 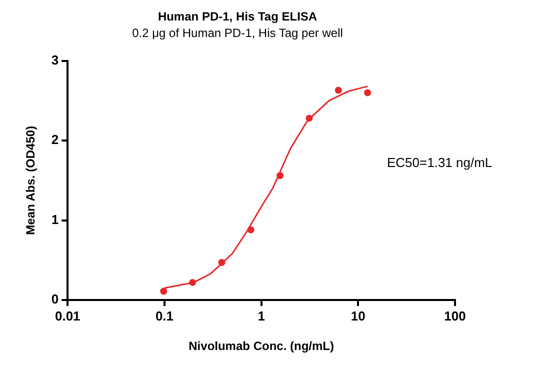 I want to click on x-tick-label: 100, so click(x=455, y=316).